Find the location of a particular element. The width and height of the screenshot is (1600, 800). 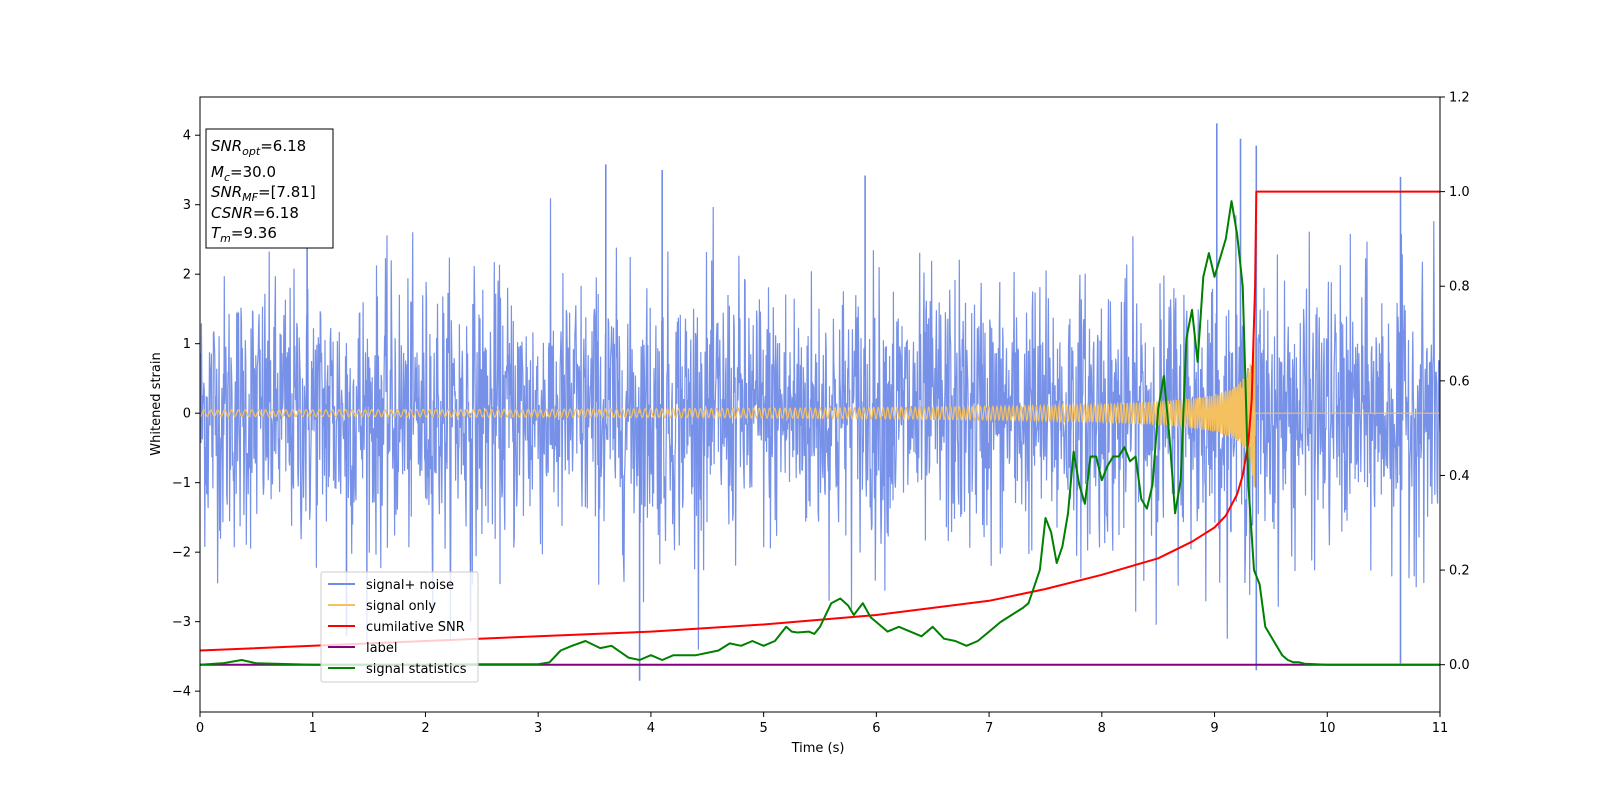

stats-mc-sub: c is located at coordinates (227, 177).